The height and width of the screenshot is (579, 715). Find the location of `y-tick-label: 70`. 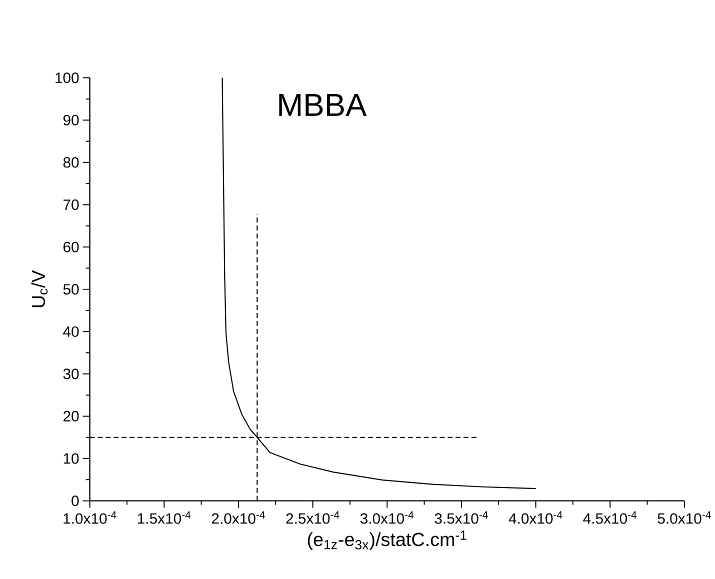

y-tick-label: 70 is located at coordinates (71, 205).